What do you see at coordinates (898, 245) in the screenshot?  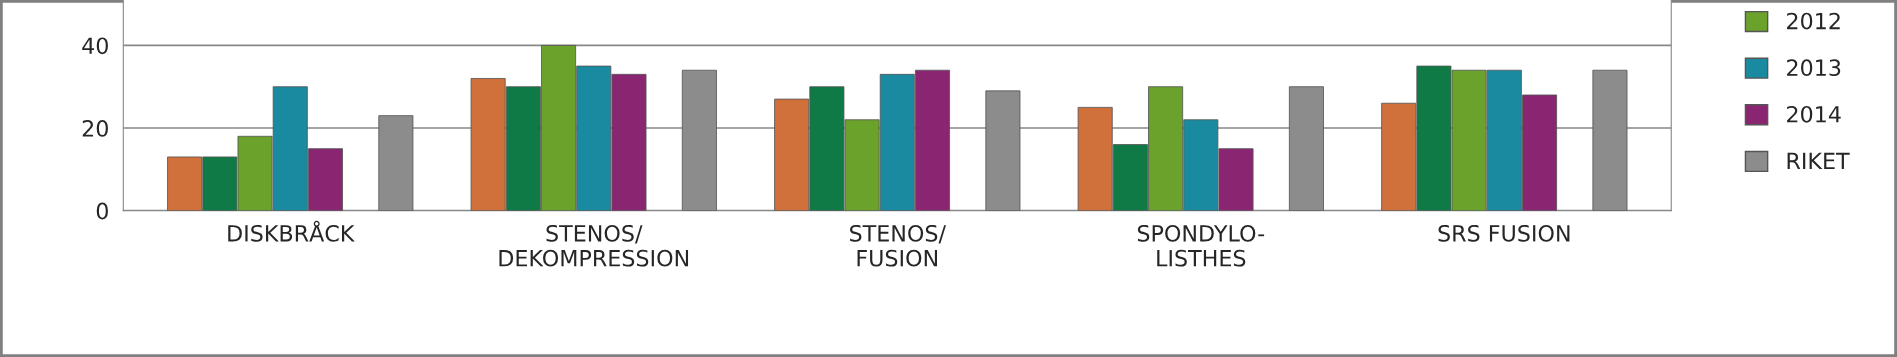 I see `x-tick-label: STENOS/ FUSION` at bounding box center [898, 245].